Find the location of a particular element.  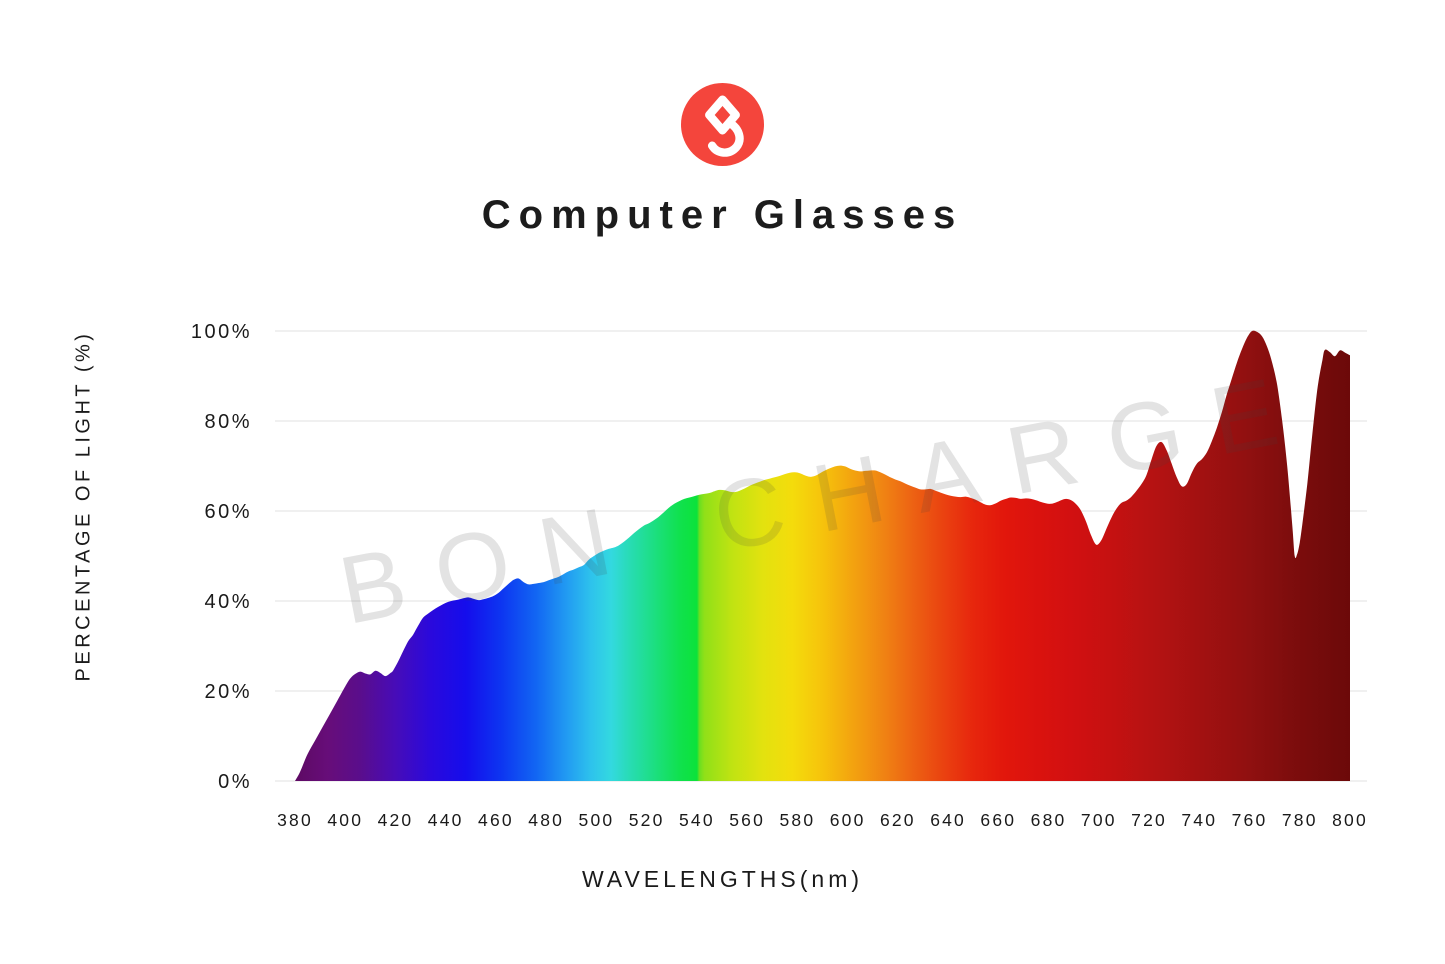

y-tick-label: 80% is located at coordinates (228, 422).